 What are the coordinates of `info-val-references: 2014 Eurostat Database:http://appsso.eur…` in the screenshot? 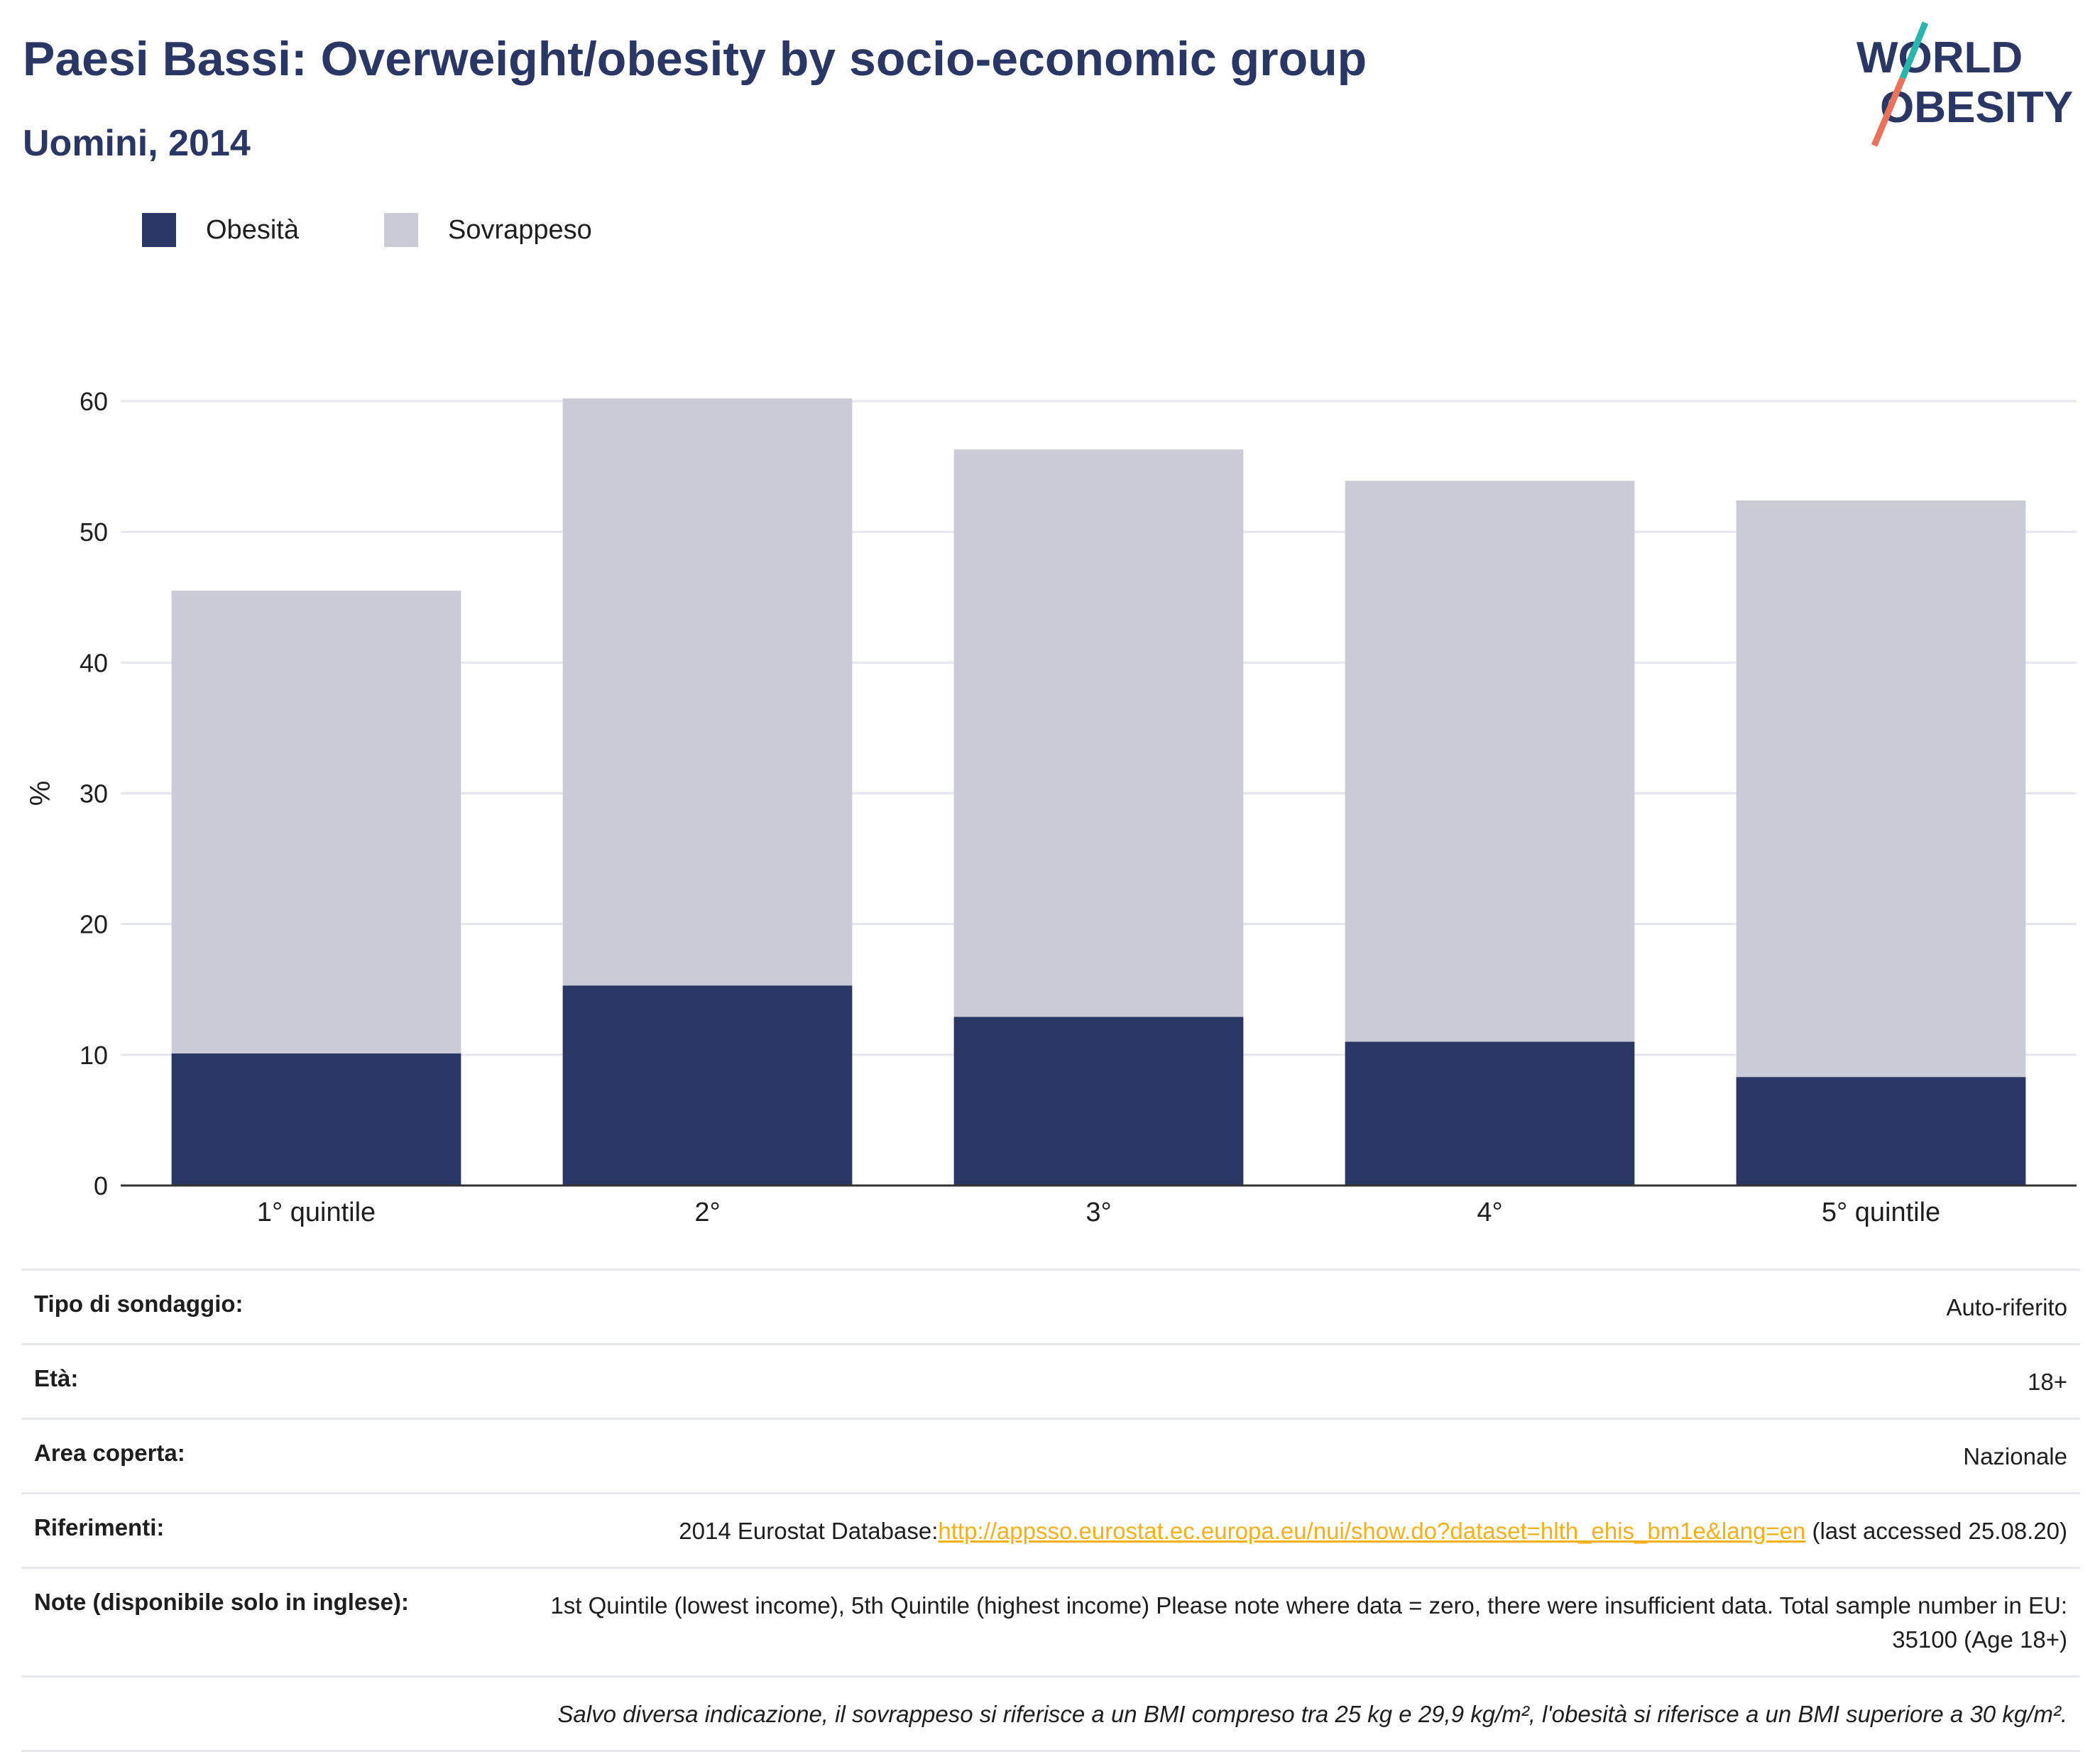 It's located at (1373, 1531).